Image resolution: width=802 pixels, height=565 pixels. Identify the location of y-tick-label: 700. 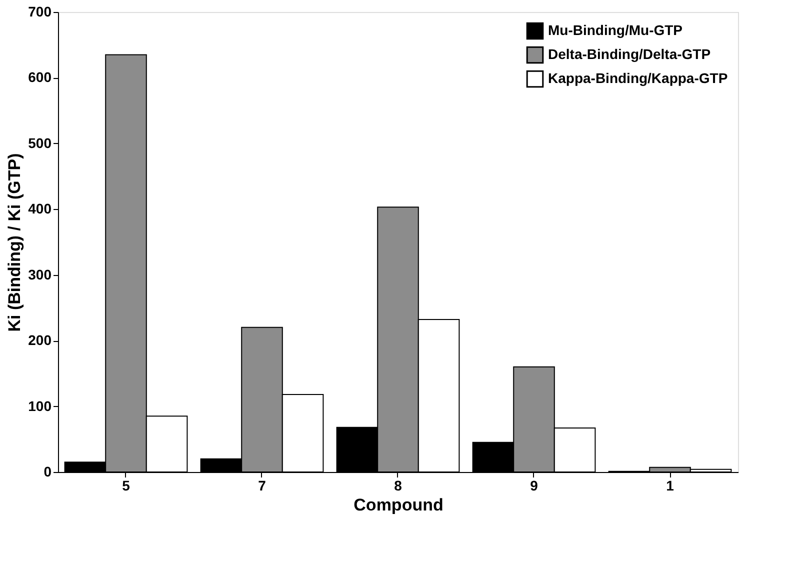
(40, 12).